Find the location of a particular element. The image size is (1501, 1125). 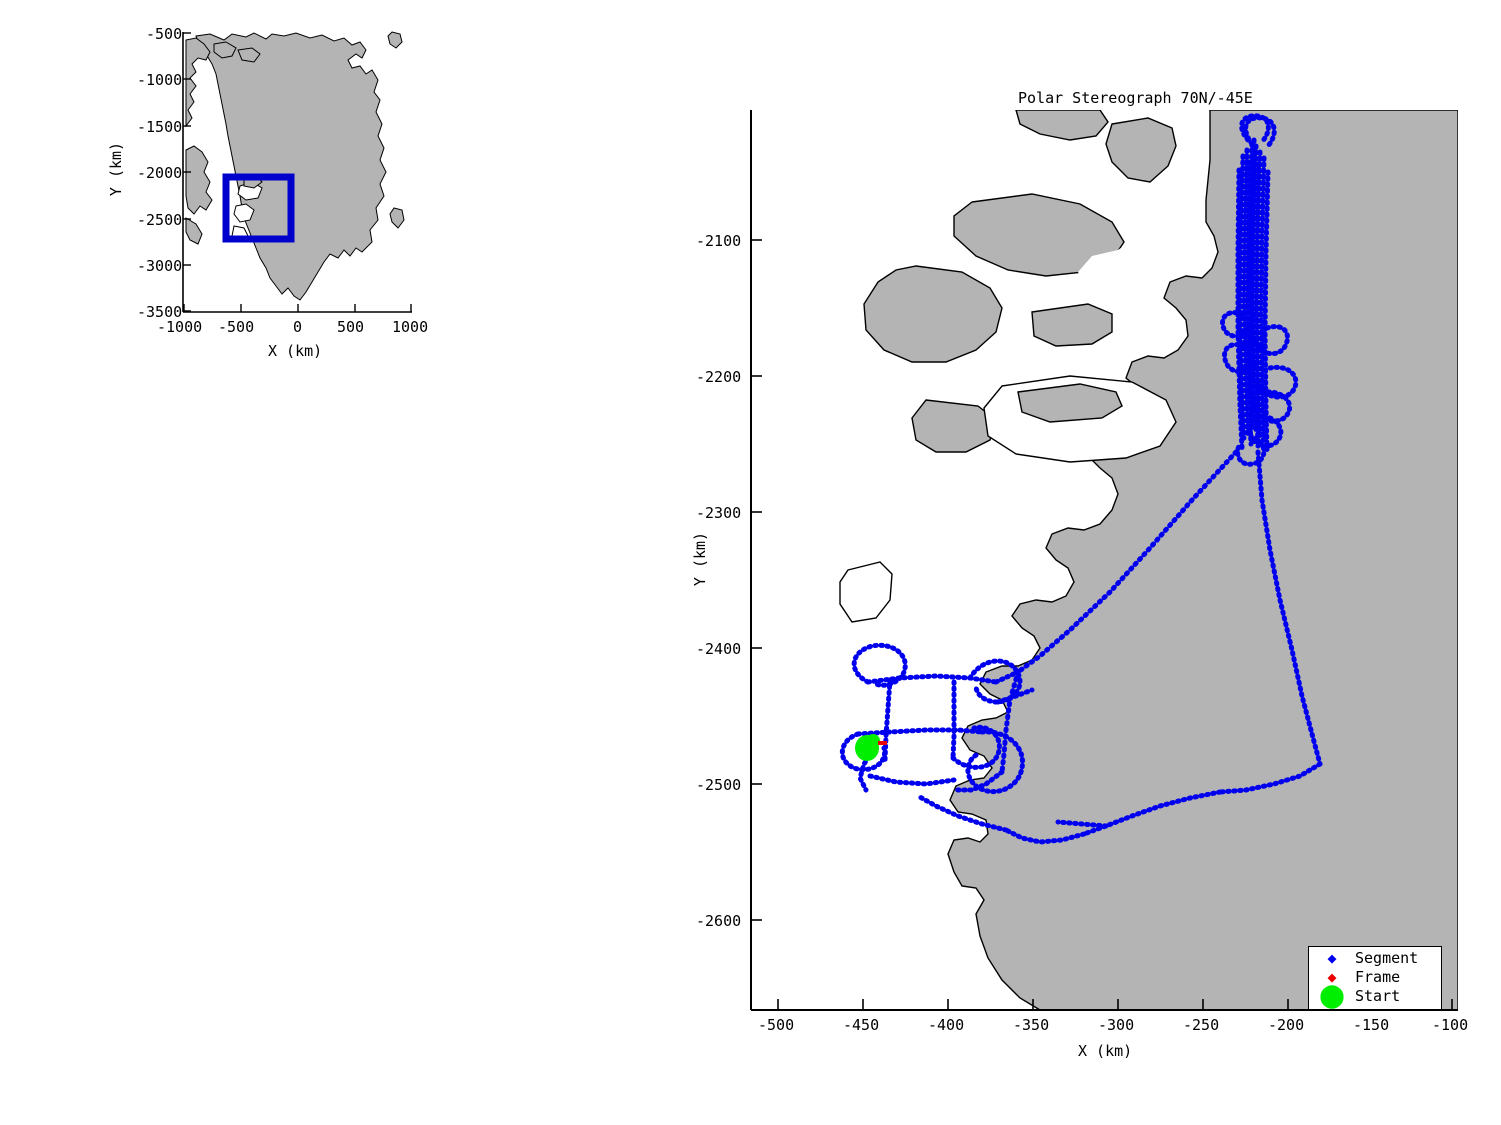

inset-xtick-0: -1000 is located at coordinates (180, 327).